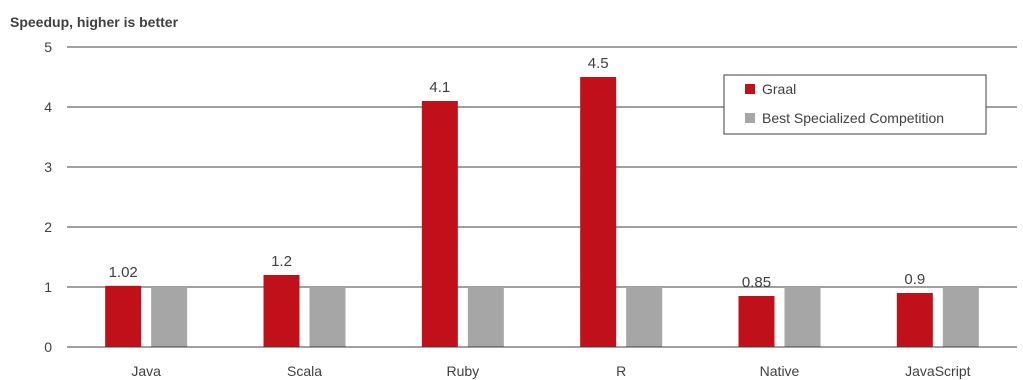  What do you see at coordinates (937, 371) in the screenshot?
I see `x-category-label: JavaScript` at bounding box center [937, 371].